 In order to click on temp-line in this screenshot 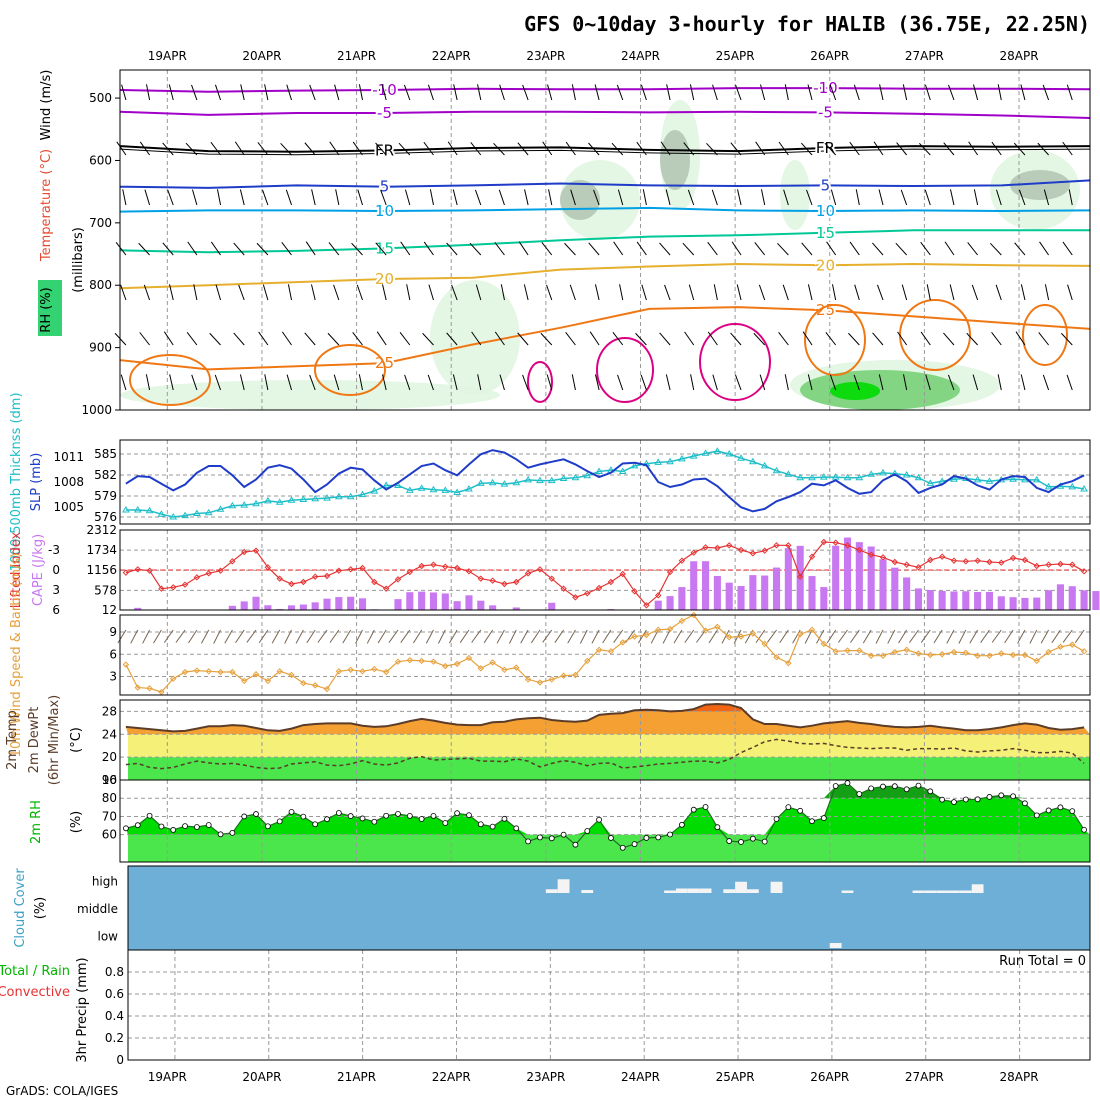, I will do `click(605, 717)`.